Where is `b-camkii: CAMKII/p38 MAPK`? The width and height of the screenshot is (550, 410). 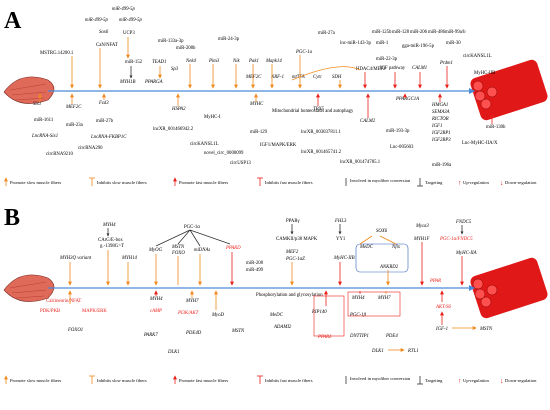 b-camkii: CAMKII/p38 MAPK is located at coordinates (297, 239).